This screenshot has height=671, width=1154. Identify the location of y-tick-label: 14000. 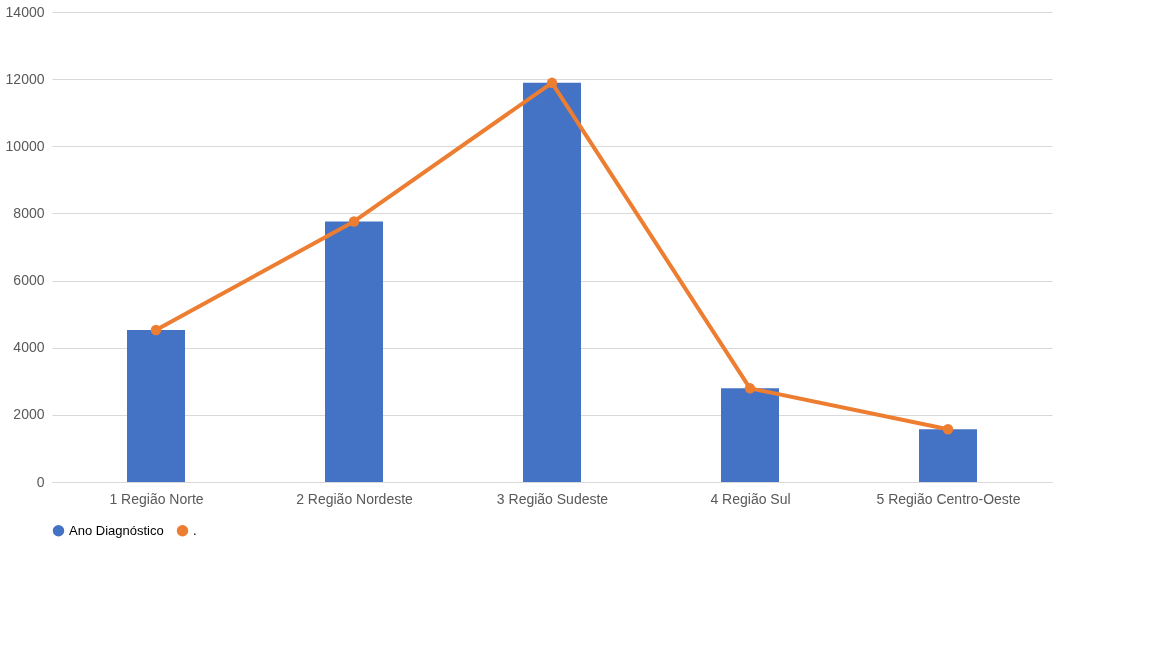
(25, 11).